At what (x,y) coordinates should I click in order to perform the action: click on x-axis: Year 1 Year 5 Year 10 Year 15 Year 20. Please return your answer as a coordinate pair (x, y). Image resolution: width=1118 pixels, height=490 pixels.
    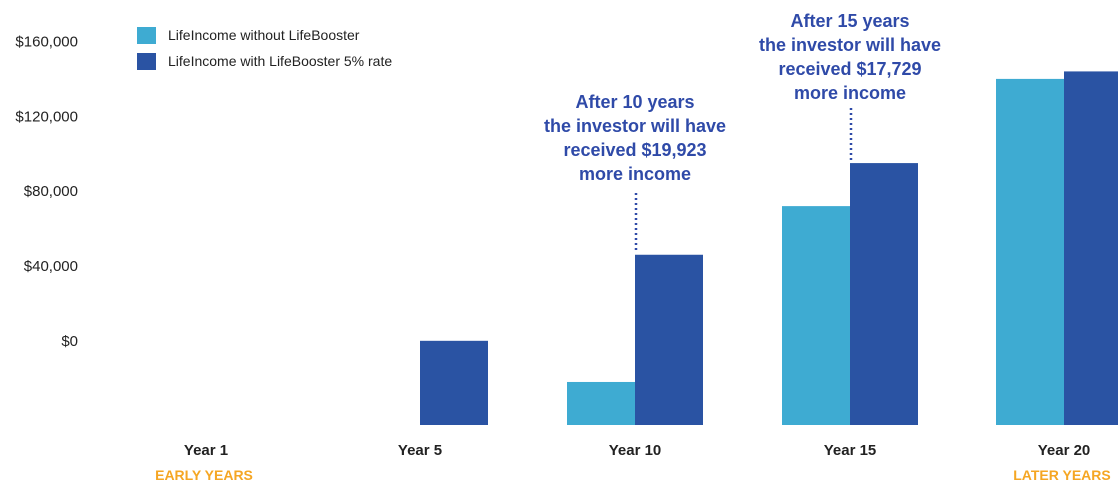
    Looking at the image, I should click on (637, 450).